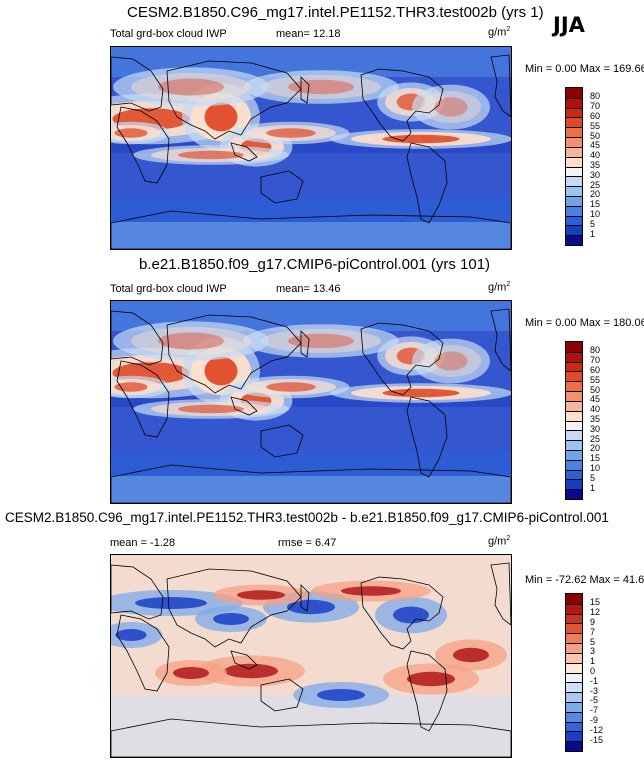  Describe the element at coordinates (307, 543) in the screenshot. I see `panel3-rmse: rmse = 6.47` at that location.